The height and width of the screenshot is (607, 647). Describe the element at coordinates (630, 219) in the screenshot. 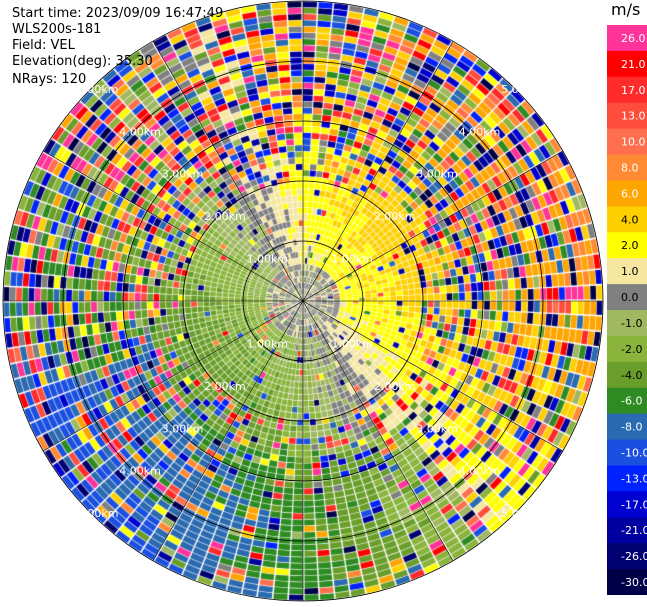

I see `colorbar-tick-label: 4.0` at that location.